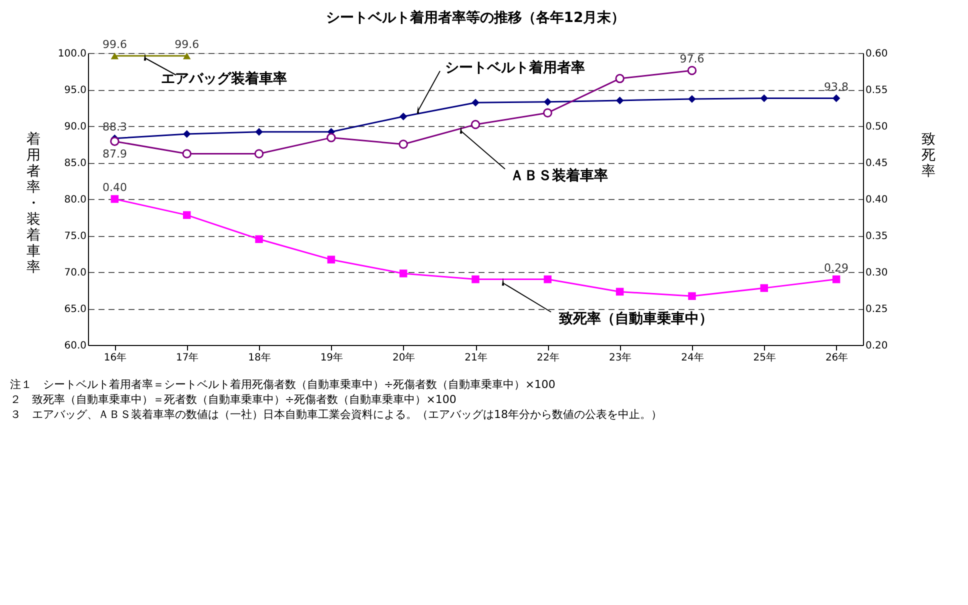 The image size is (968, 605). What do you see at coordinates (114, 153) in the screenshot?
I see `data-label: 87.9` at bounding box center [114, 153].